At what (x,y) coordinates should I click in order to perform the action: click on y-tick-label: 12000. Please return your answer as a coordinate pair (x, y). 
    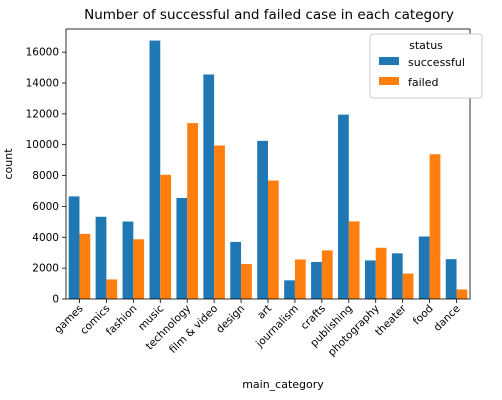
    Looking at the image, I should click on (42, 114).